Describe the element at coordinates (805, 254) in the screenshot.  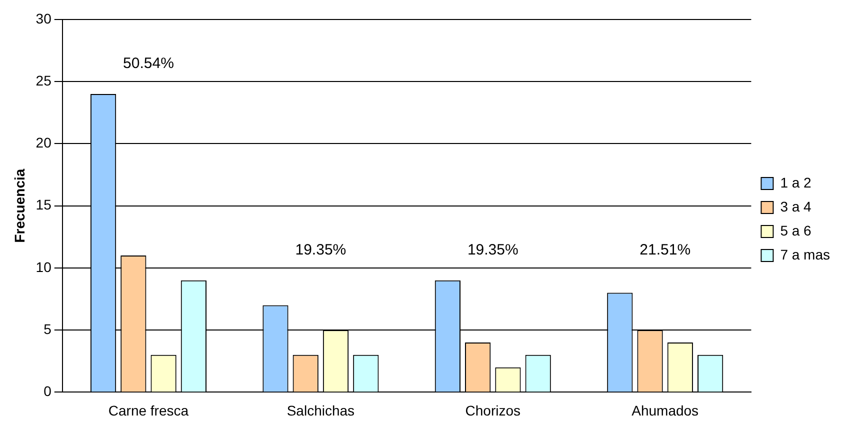
I see `legend-label: 7 a mas` at that location.